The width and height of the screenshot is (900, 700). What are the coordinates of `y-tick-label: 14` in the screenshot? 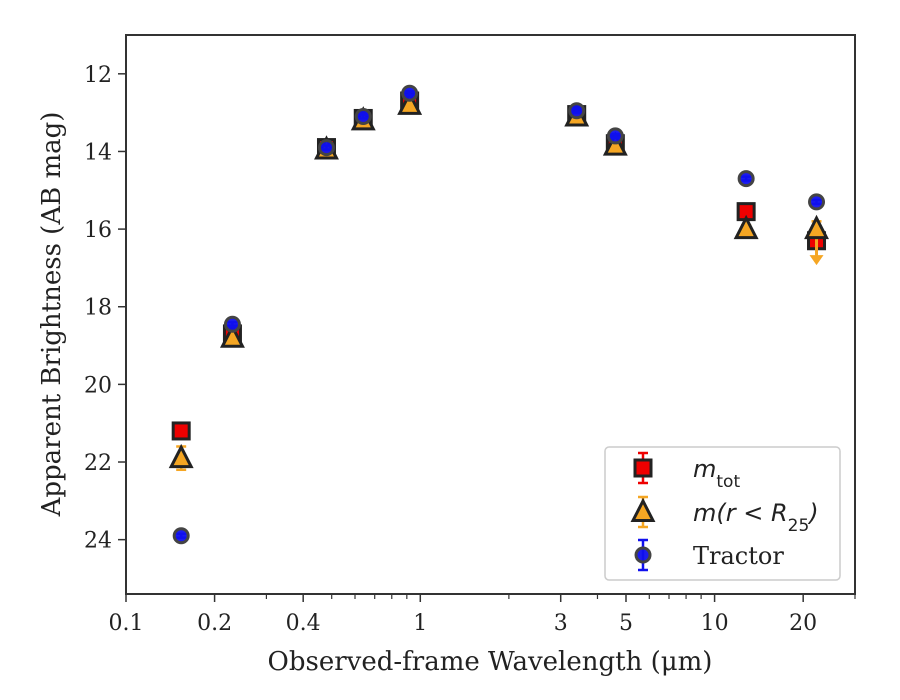 It's located at (98, 152).